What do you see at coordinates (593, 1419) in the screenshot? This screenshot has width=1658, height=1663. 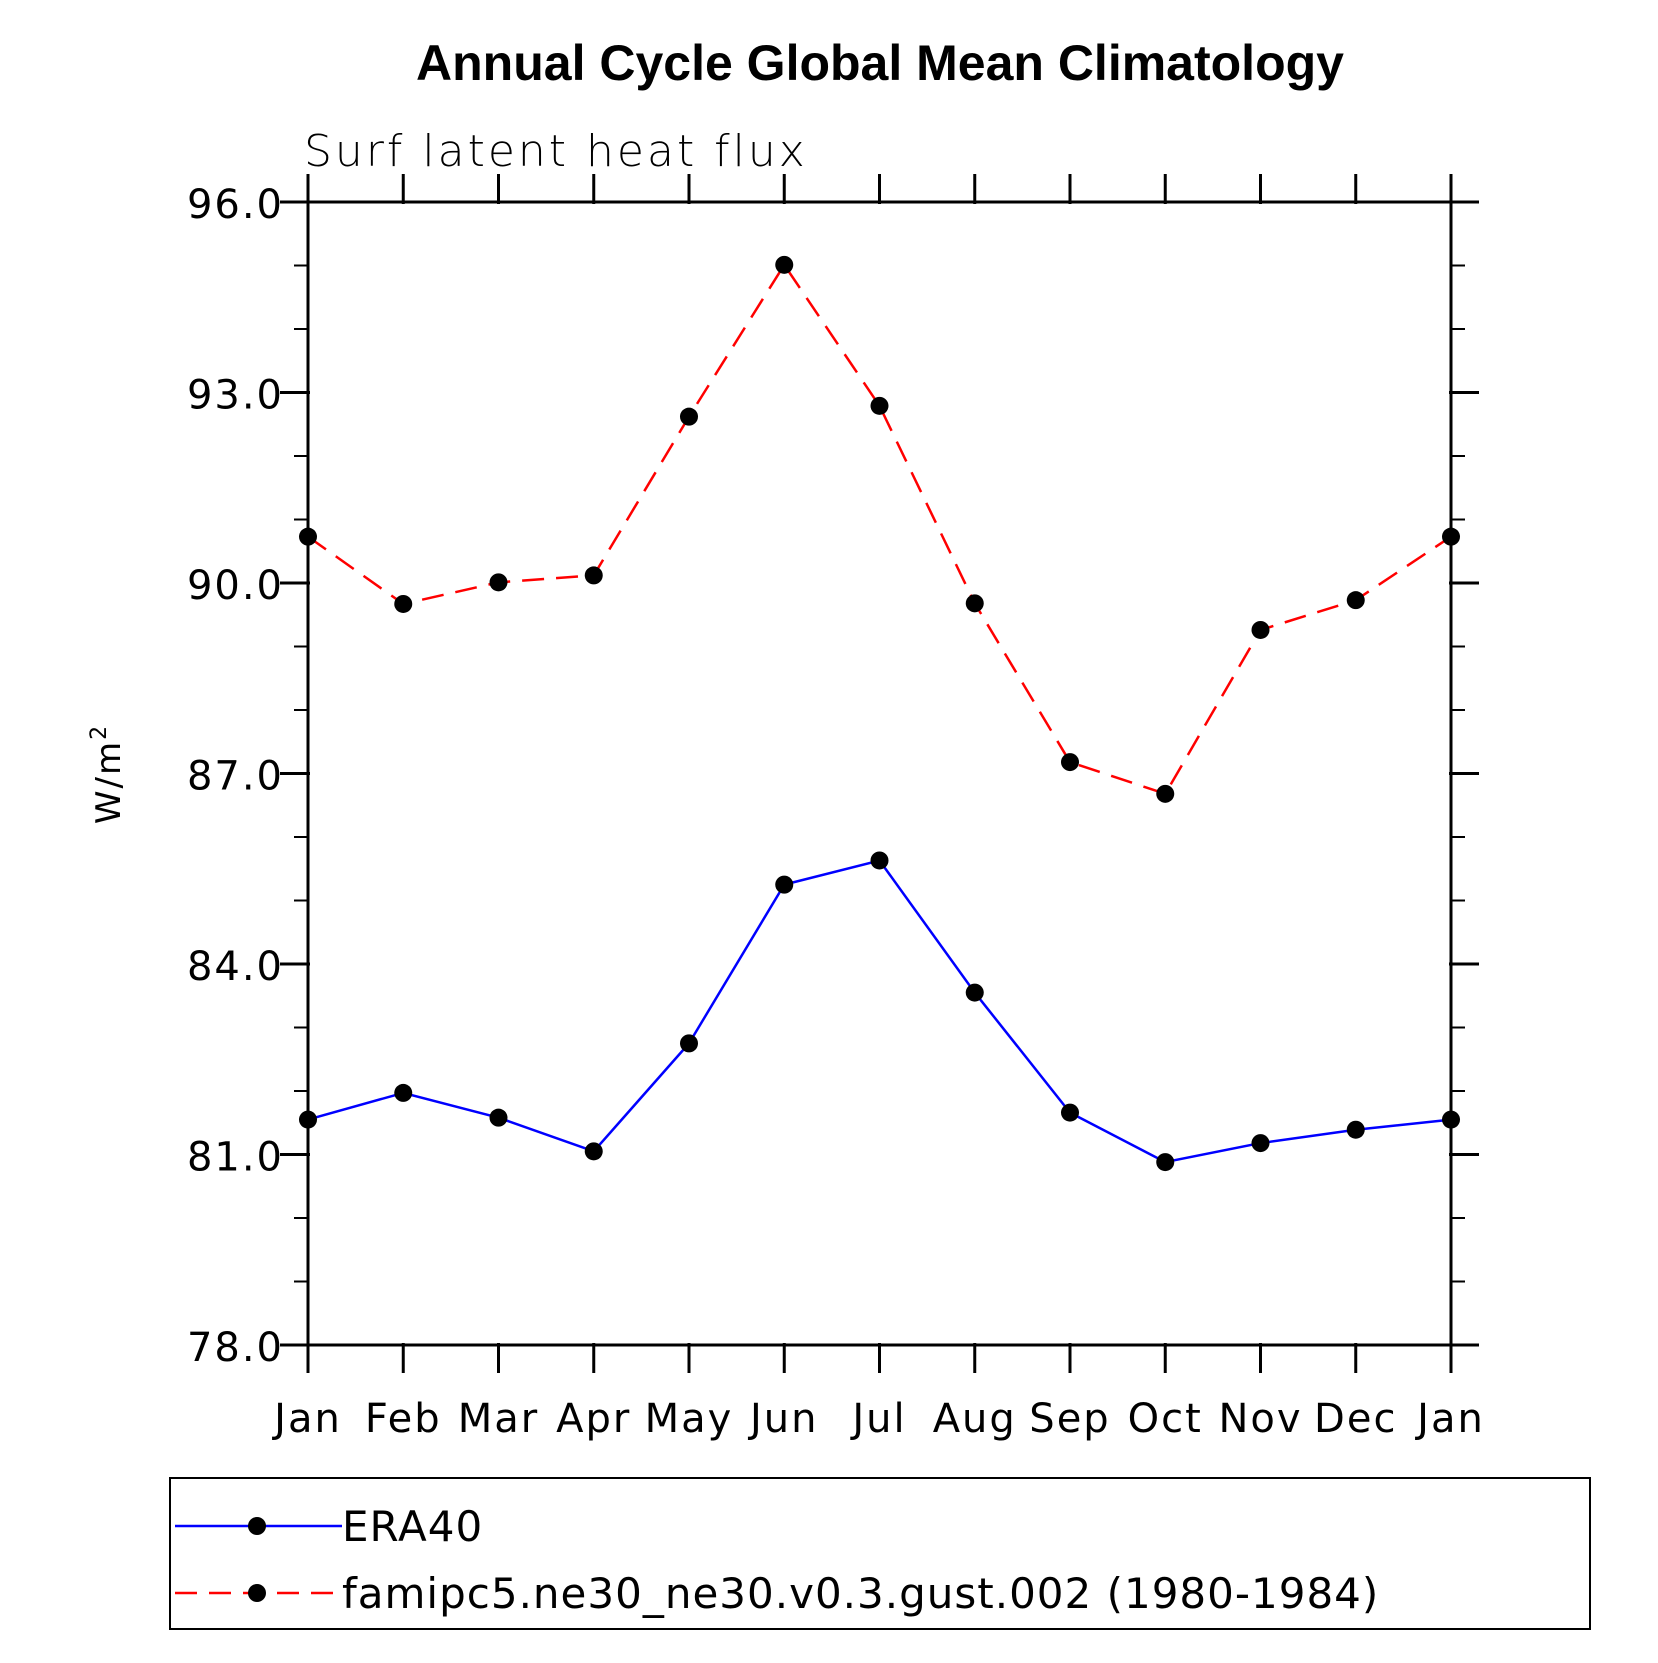 I see `x-tick-label: Apr` at bounding box center [593, 1419].